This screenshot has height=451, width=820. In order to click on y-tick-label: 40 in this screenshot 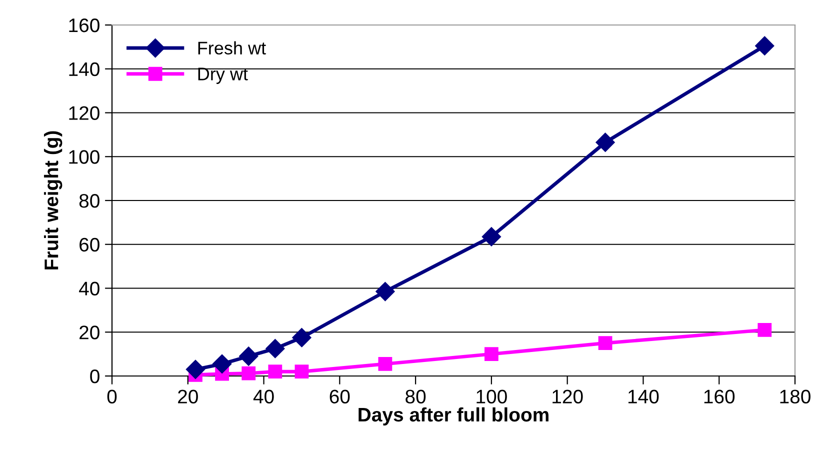, I will do `click(89, 289)`.